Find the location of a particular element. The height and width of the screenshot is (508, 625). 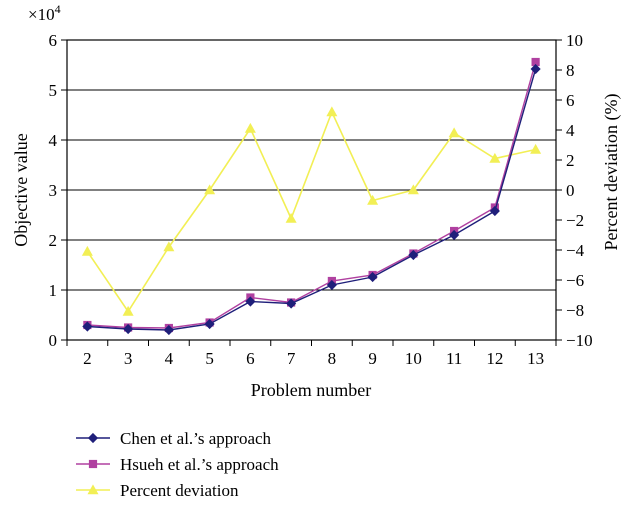

y-axis-right: −10 −8 −6 −4 −2 0 2 4 6 8 10 is located at coordinates (574, 190).